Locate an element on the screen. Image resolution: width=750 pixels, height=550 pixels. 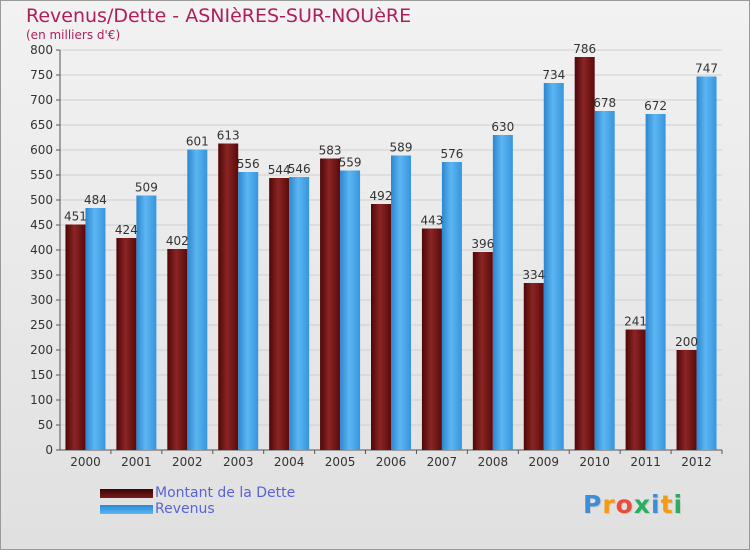
data-label-dette: 396 is located at coordinates (482, 244).